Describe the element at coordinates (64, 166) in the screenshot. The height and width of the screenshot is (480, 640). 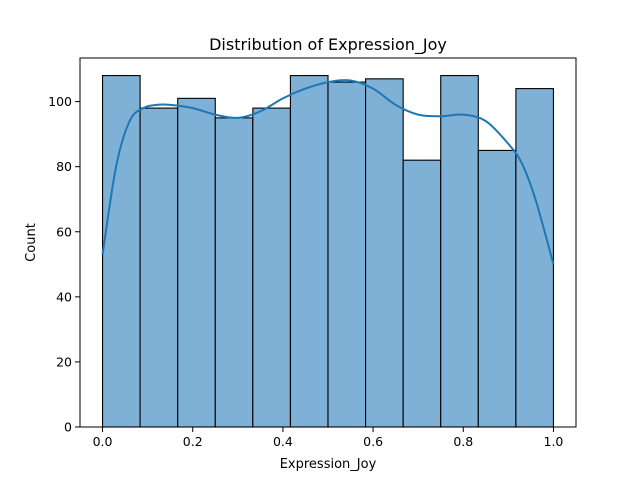
I see `y-tick-label: 80` at that location.